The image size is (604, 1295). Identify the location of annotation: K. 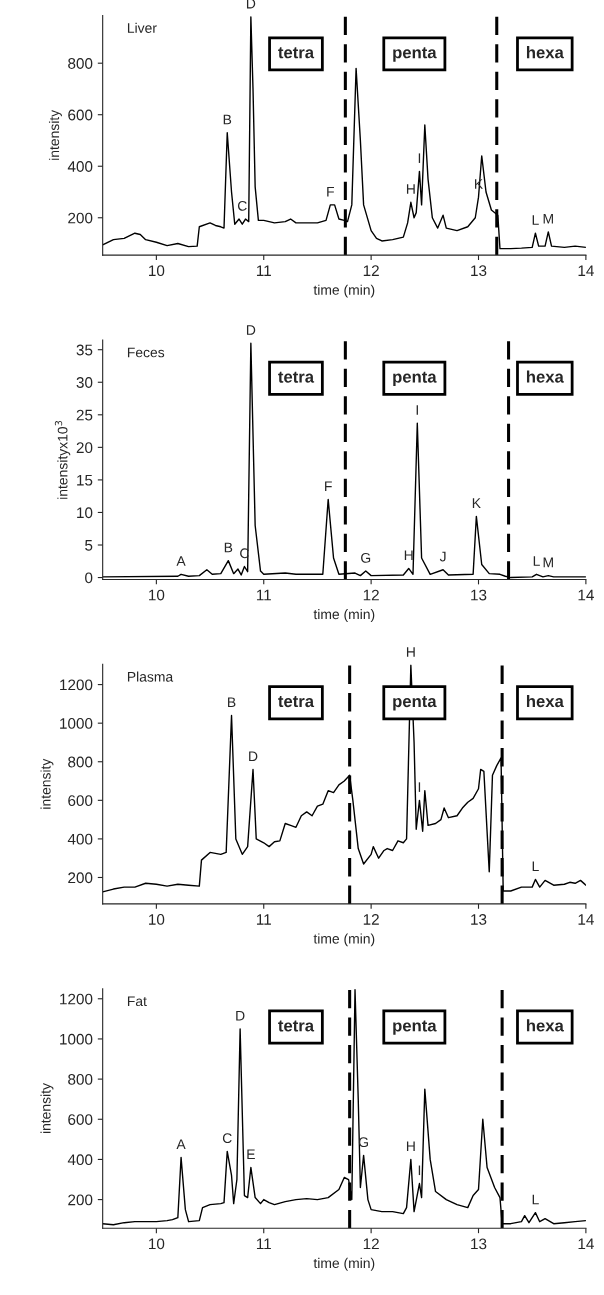
(476, 503).